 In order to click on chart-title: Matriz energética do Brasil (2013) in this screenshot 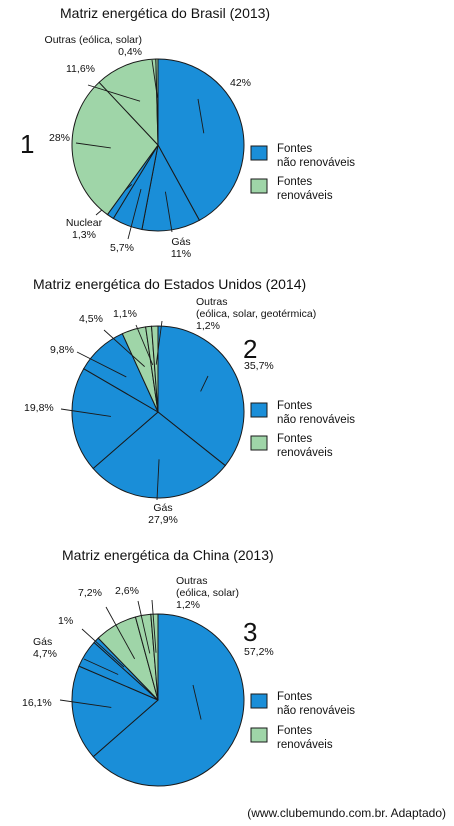, I will do `click(165, 13)`.